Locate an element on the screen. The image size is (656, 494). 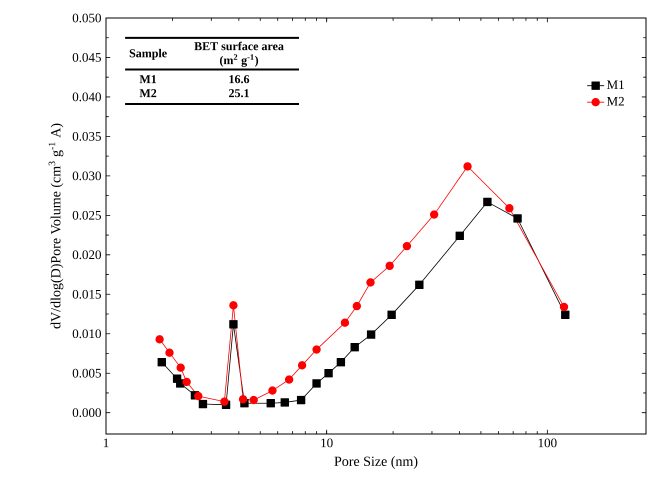
annotation: 25.1 is located at coordinates (239, 93).